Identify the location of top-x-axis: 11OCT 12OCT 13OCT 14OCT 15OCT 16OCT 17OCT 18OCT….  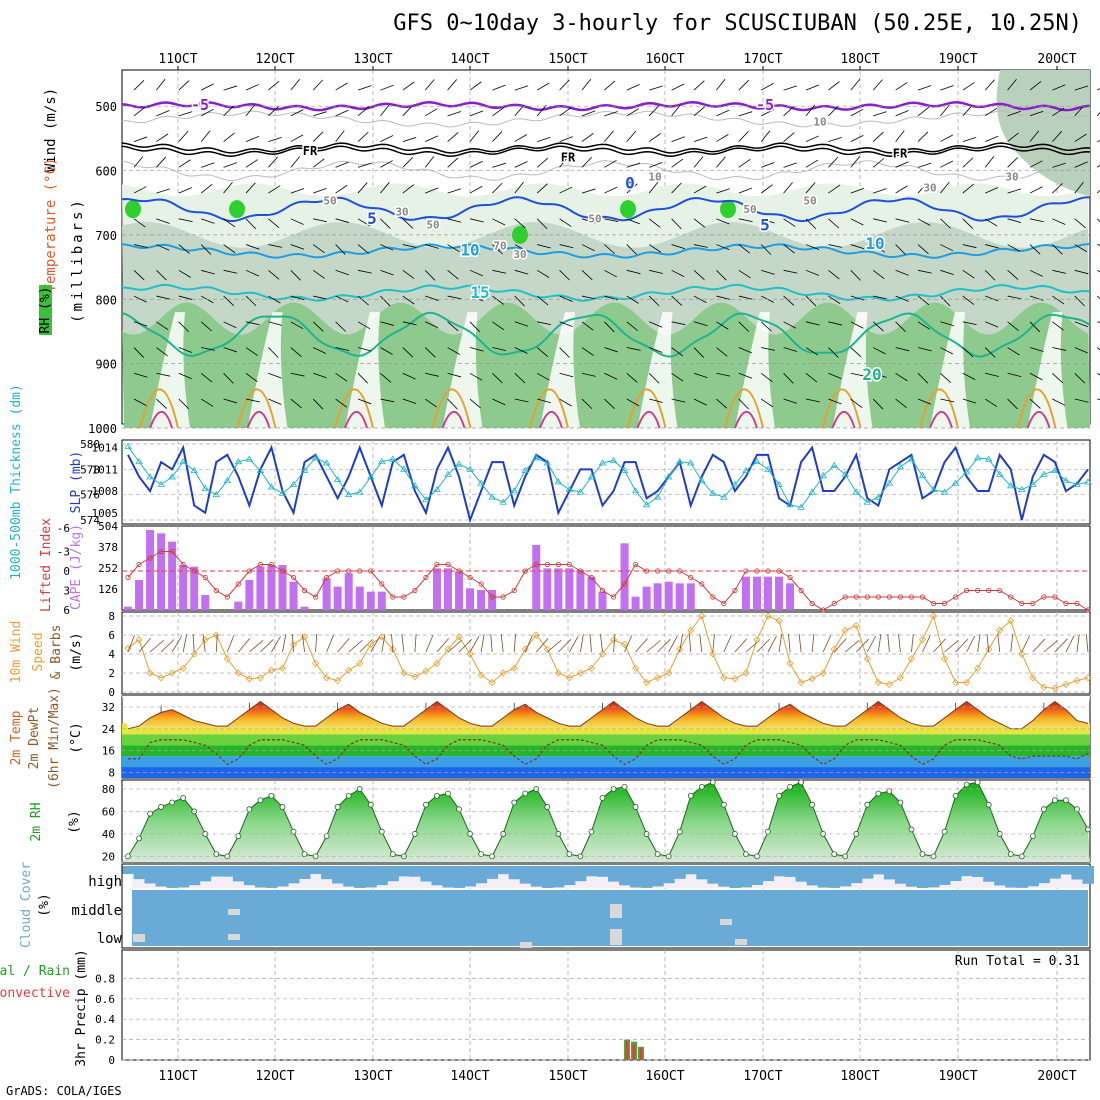
(617, 61).